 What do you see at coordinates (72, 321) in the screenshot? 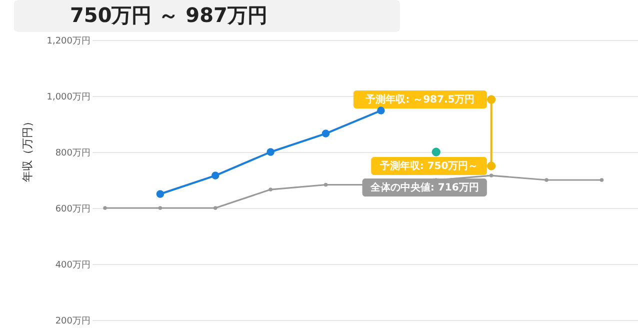
I see `y-tick-label: 200万円` at bounding box center [72, 321].